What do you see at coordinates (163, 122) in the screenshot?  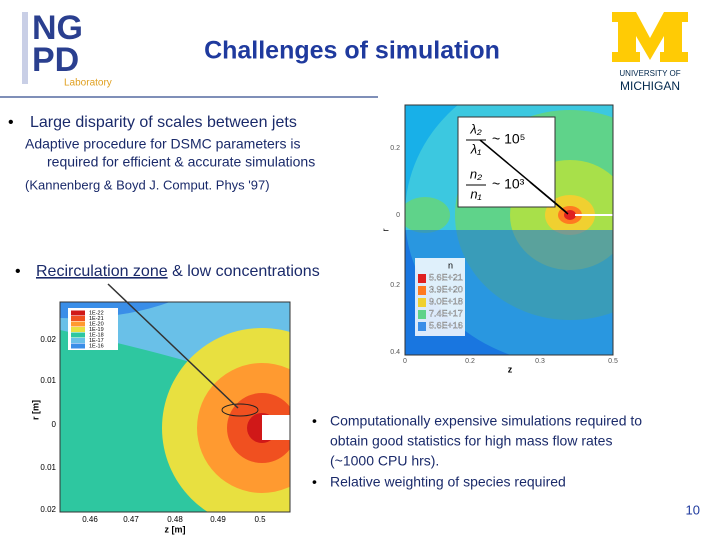 I see `bullet-text: Large disparity of scales between jets` at bounding box center [163, 122].